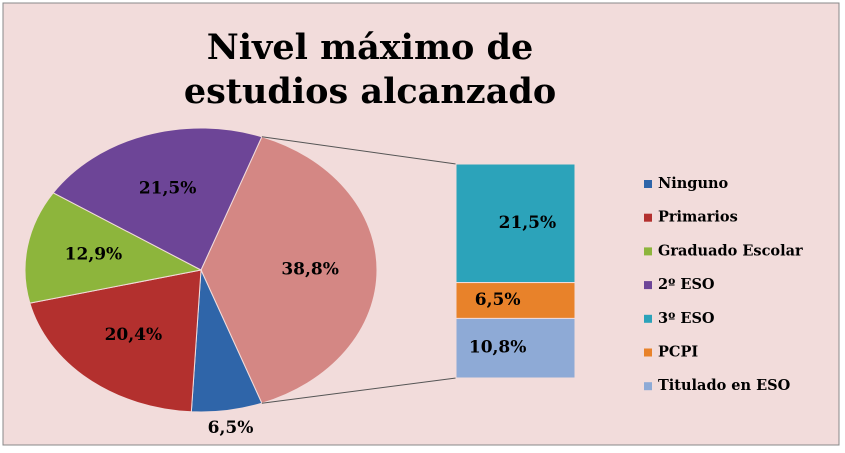  What do you see at coordinates (724, 385) in the screenshot?
I see `legend-label: Titulado en ESO` at bounding box center [724, 385].